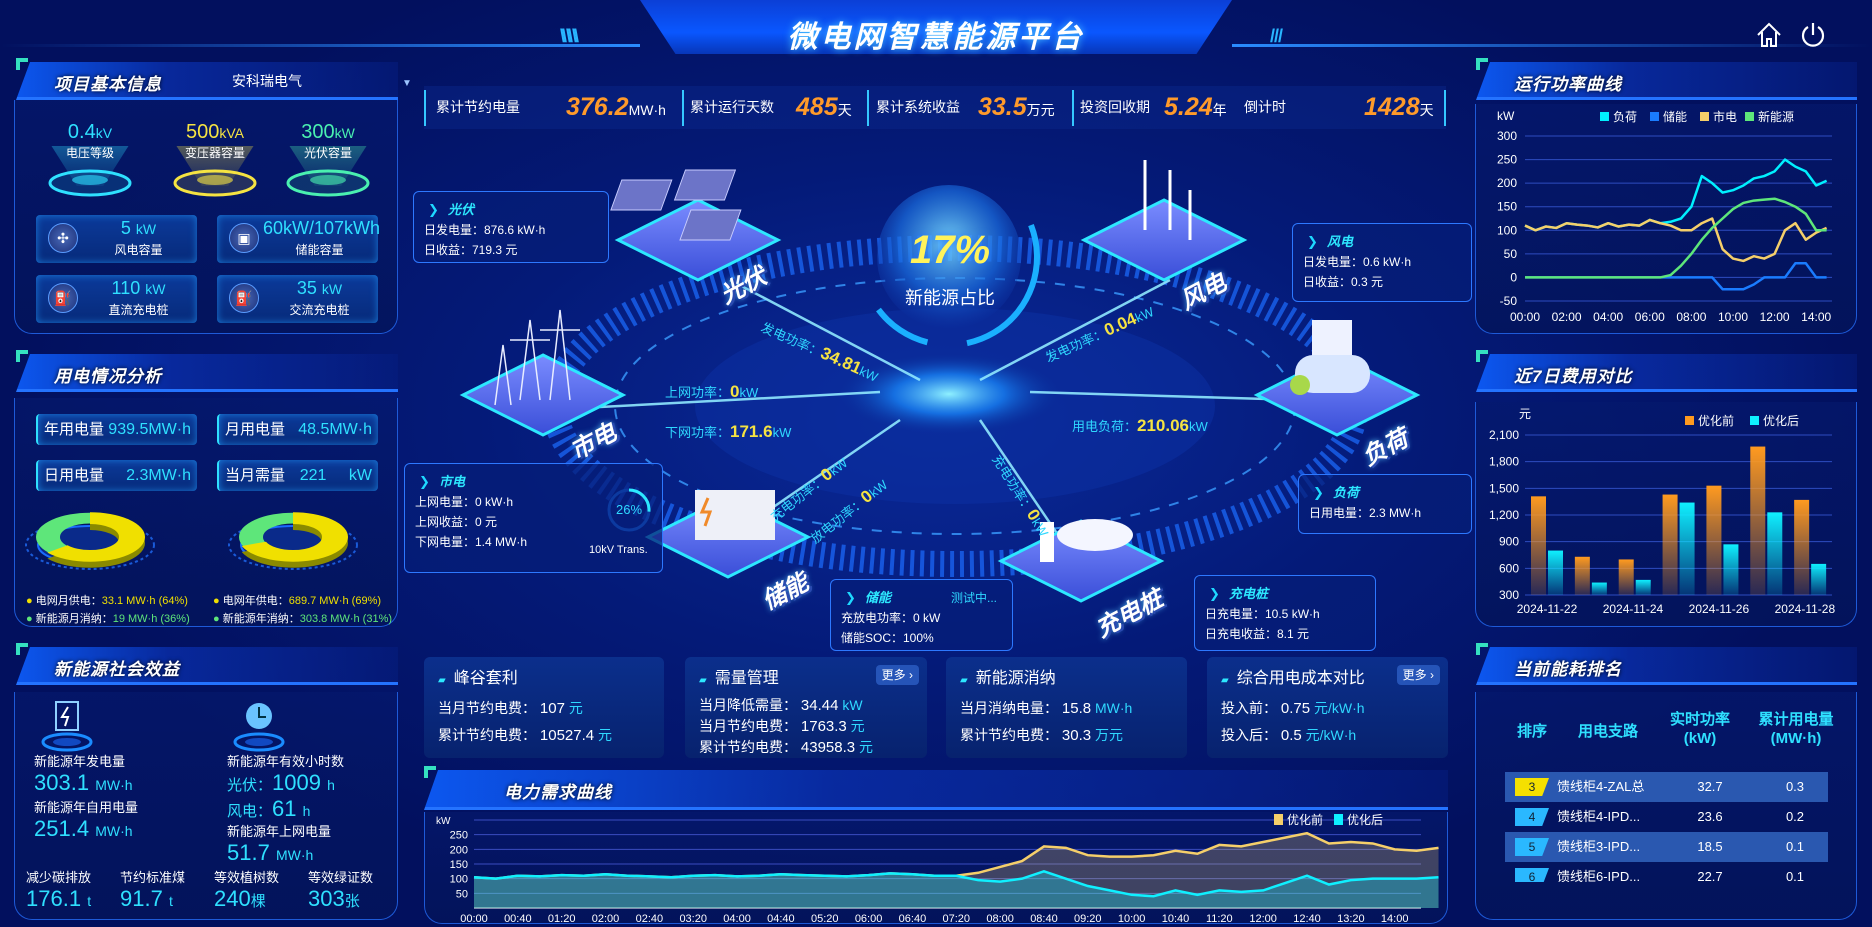  What do you see at coordinates (1666, 847) in the screenshot?
I see `rank-row: 5 馈线柜3-IPD... 18.5 0.1` at bounding box center [1666, 847].